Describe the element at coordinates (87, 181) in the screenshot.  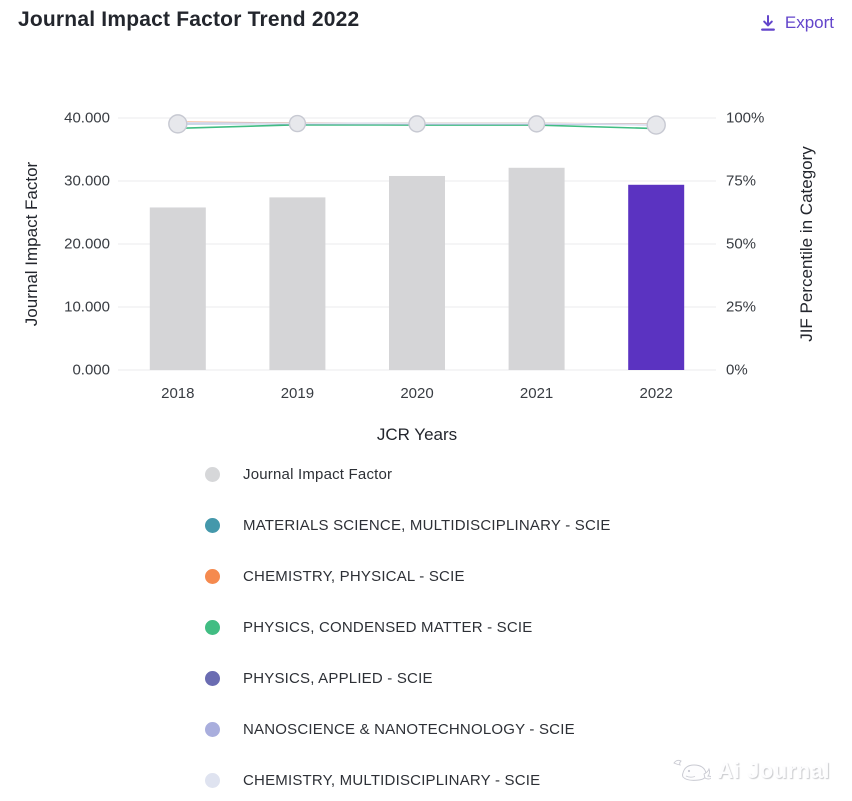
I see `axis-tick: 30.000` at that location.